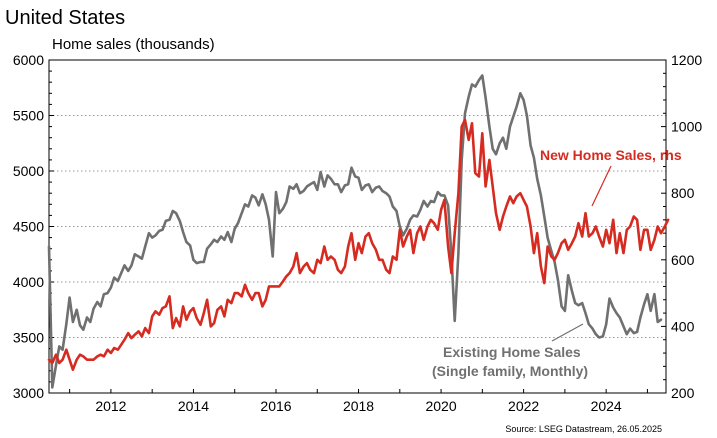 The width and height of the screenshot is (717, 438). Describe the element at coordinates (133, 44) in the screenshot. I see `chart-subtitle: Home sales (thousands)` at that location.